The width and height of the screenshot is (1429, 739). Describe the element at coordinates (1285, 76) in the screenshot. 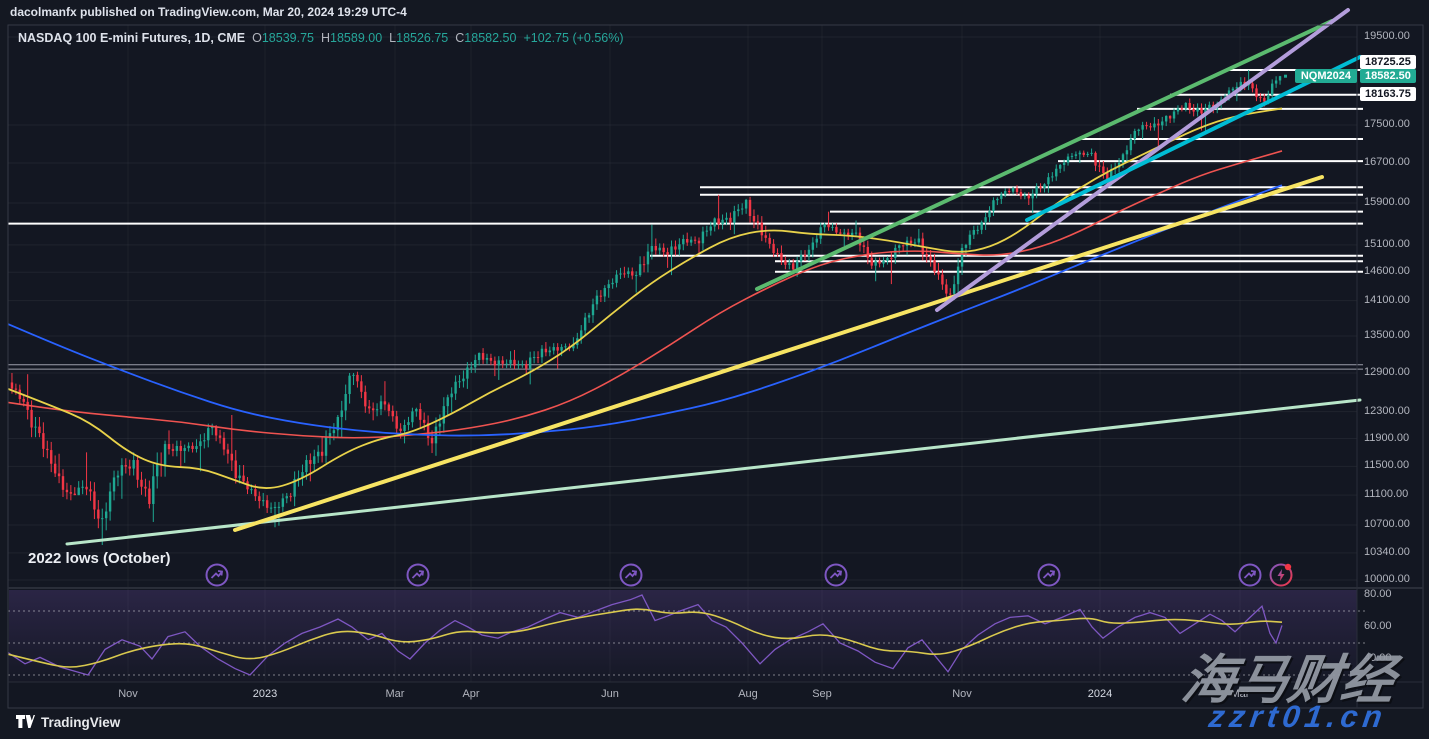

I see `last-close-marker` at that location.